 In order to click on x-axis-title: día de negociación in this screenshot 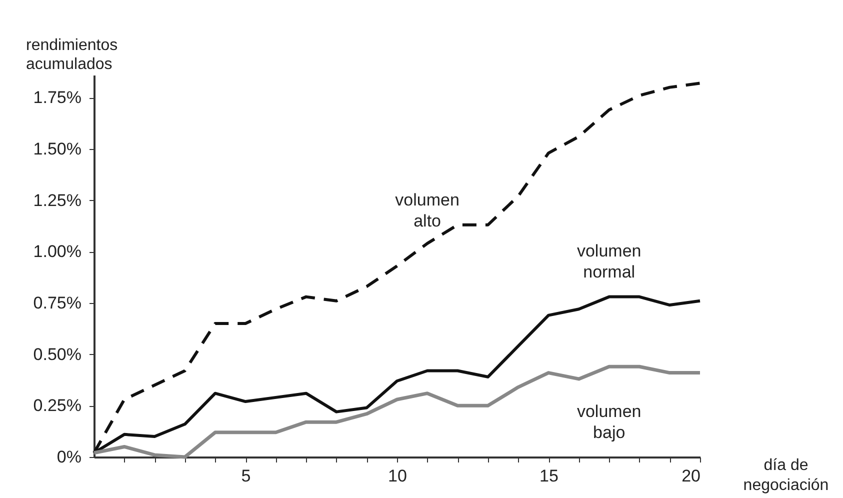, I will do `click(786, 475)`.